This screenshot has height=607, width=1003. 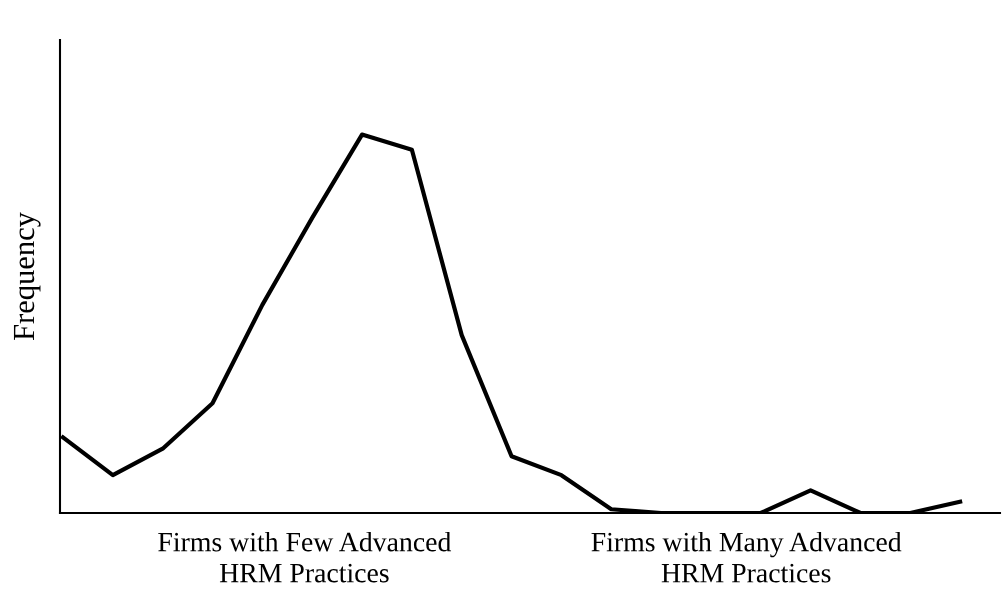 What do you see at coordinates (746, 557) in the screenshot?
I see `text: Firms with Many Advanced HRM Practices` at bounding box center [746, 557].